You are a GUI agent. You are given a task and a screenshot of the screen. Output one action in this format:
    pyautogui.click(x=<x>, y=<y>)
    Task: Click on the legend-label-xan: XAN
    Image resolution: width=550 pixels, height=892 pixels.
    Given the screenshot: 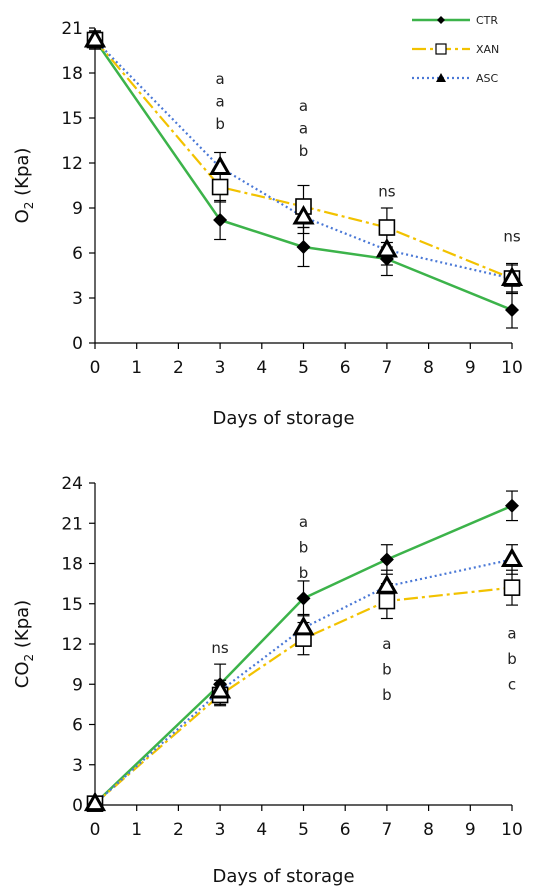 What is the action you would take?
    pyautogui.click(x=487, y=49)
    